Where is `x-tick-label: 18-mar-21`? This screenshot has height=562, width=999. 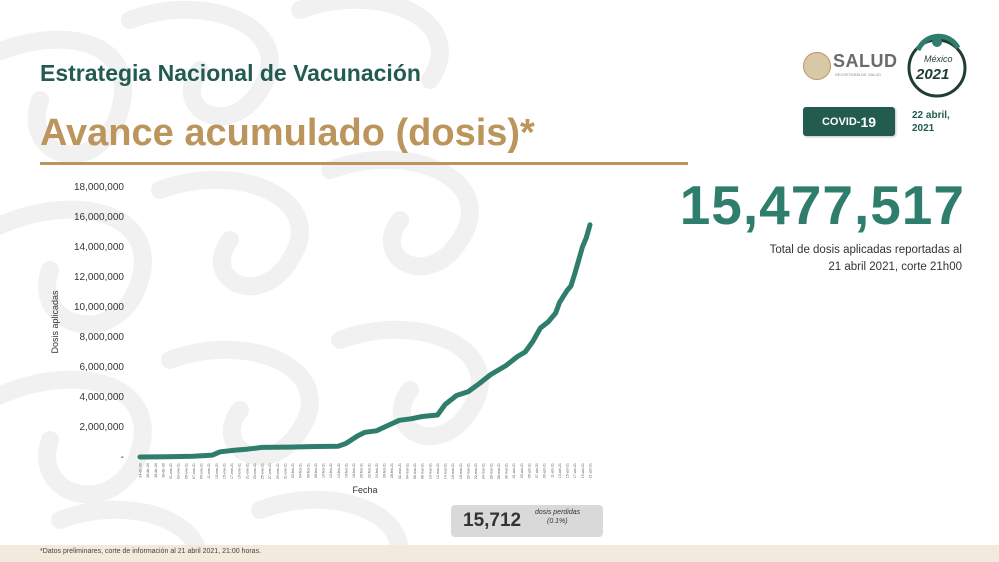 x-tick-label: 18-mar-21 is located at coordinates (461, 471).